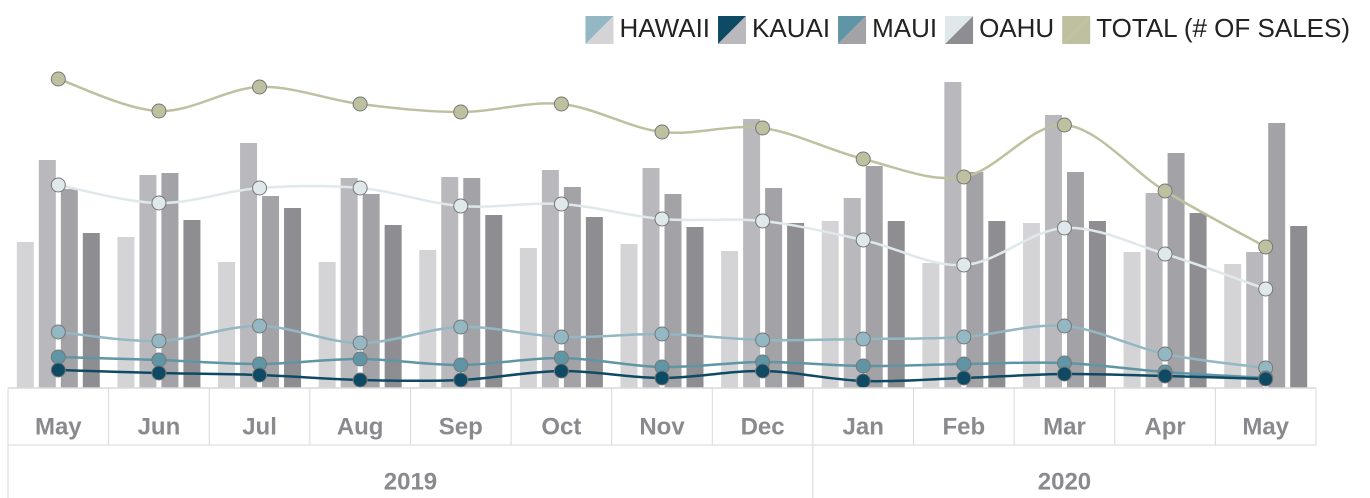 Image resolution: width=1370 pixels, height=498 pixels. Describe the element at coordinates (461, 426) in the screenshot. I see `x-tick-label: Sep` at that location.